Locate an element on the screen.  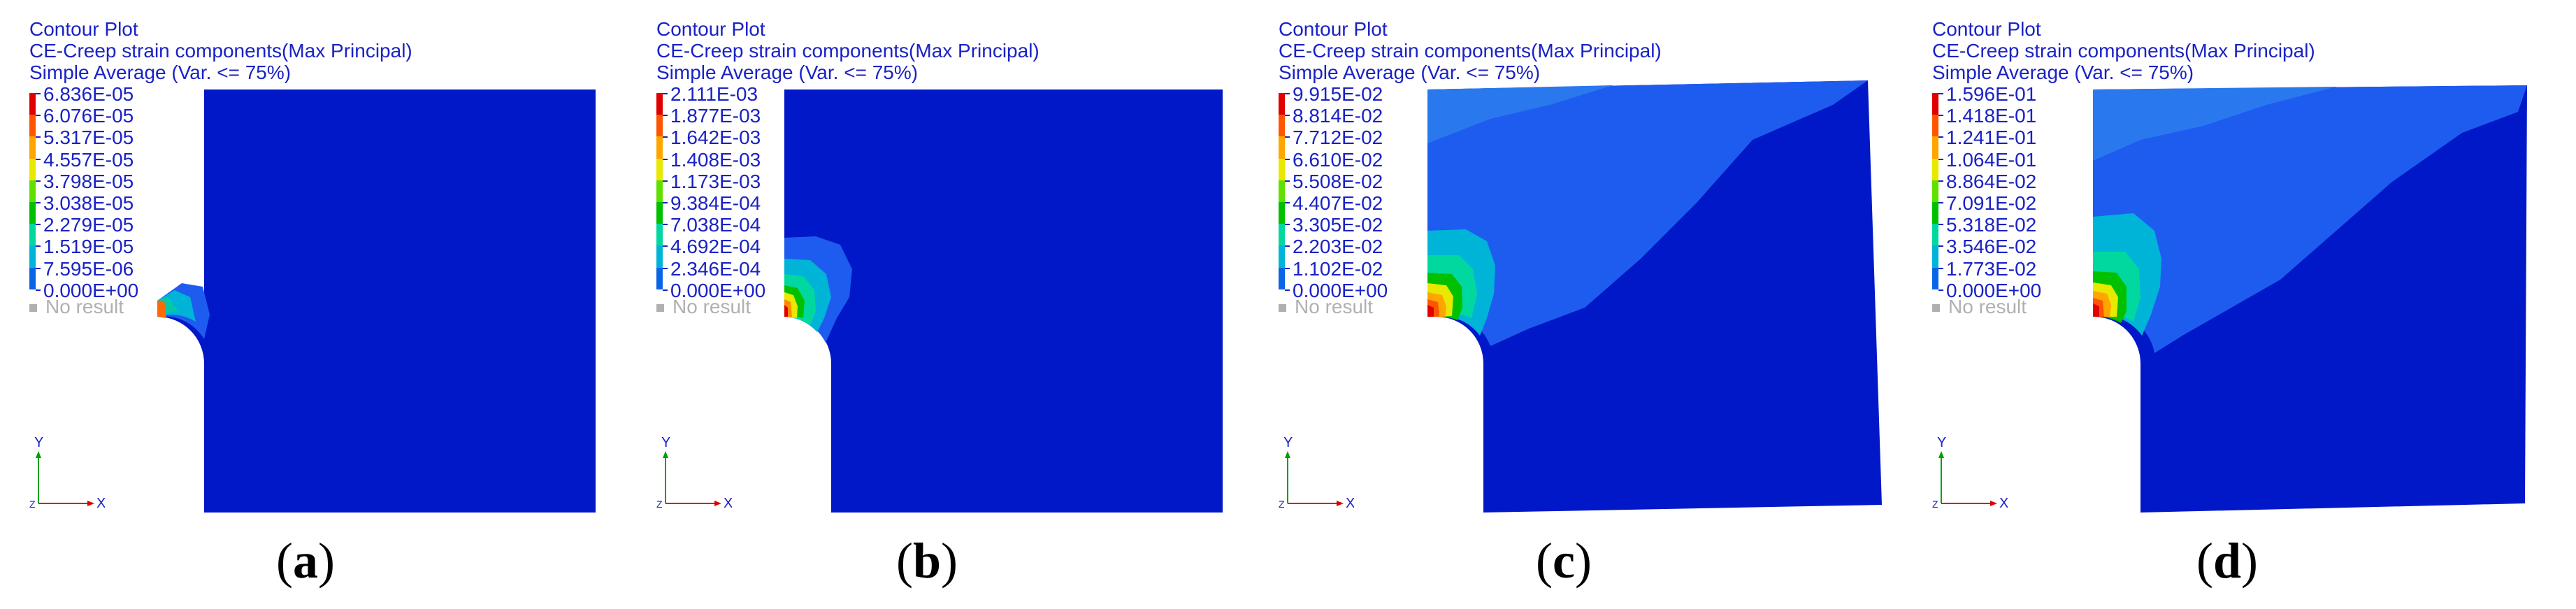
legend-value: 1.773E-02 is located at coordinates (1991, 268).